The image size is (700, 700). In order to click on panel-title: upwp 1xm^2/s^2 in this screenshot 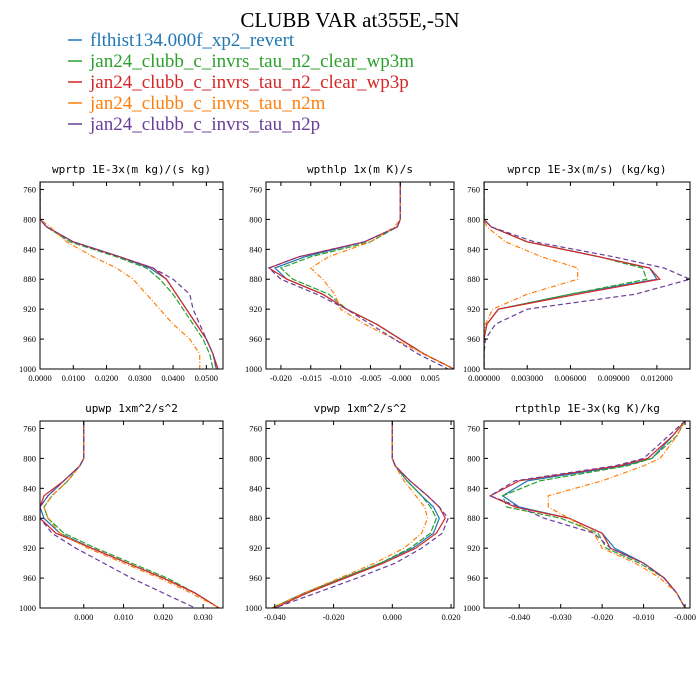, I will do `click(131, 408)`.